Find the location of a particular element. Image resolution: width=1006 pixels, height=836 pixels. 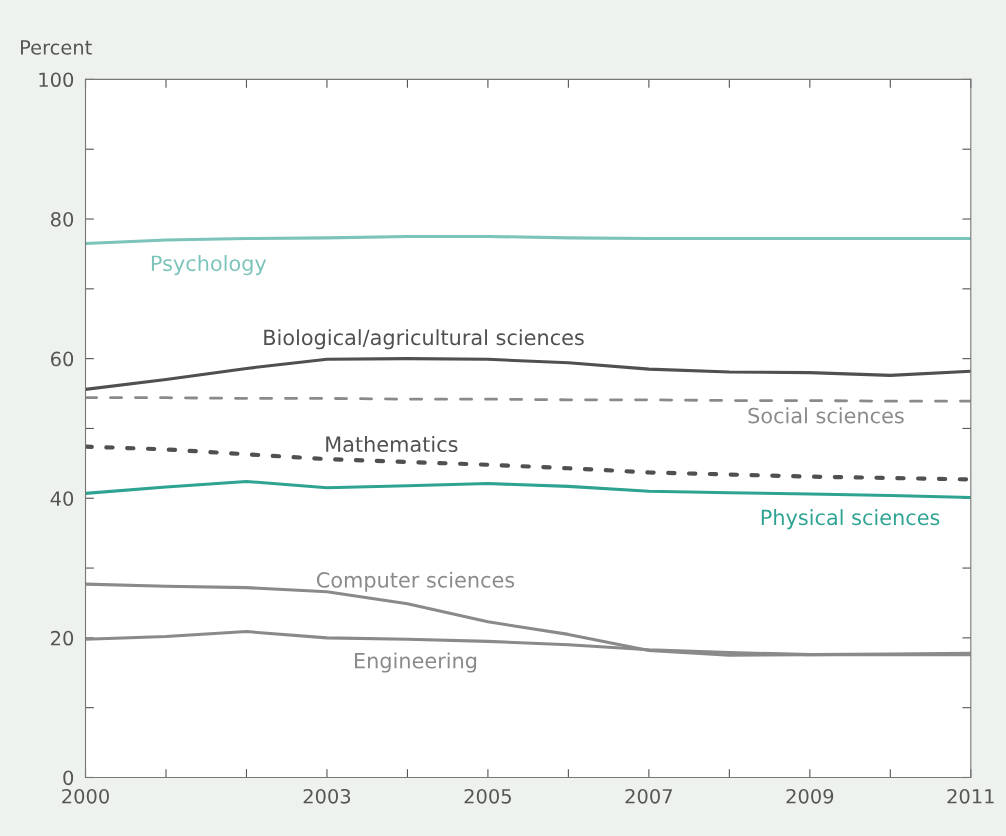

y-tick-label: 20 is located at coordinates (62, 638).